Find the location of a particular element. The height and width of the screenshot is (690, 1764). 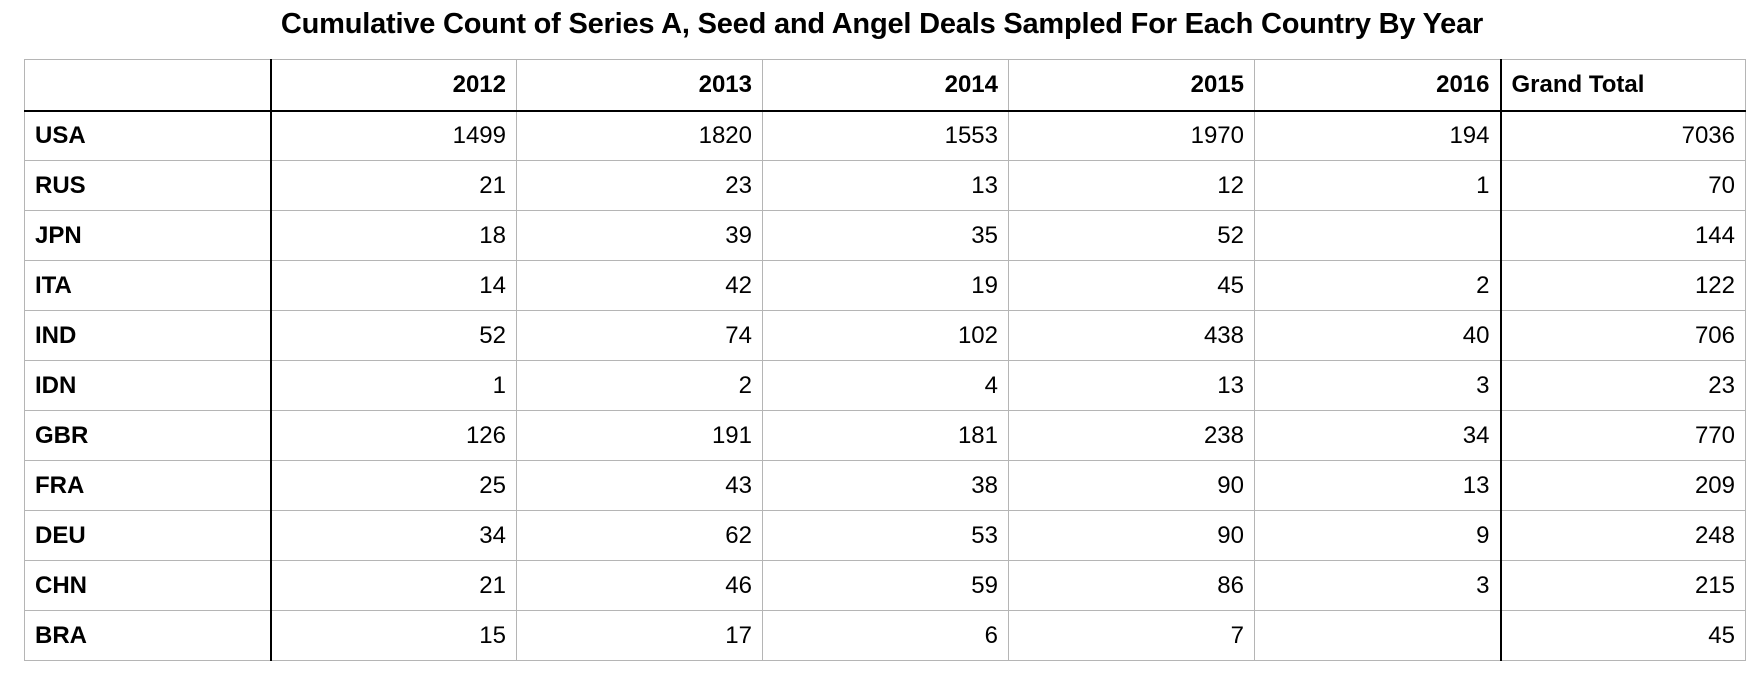

table-header-row: 2012 2013 2014 2015 2016 Grand Total is located at coordinates (885, 85).